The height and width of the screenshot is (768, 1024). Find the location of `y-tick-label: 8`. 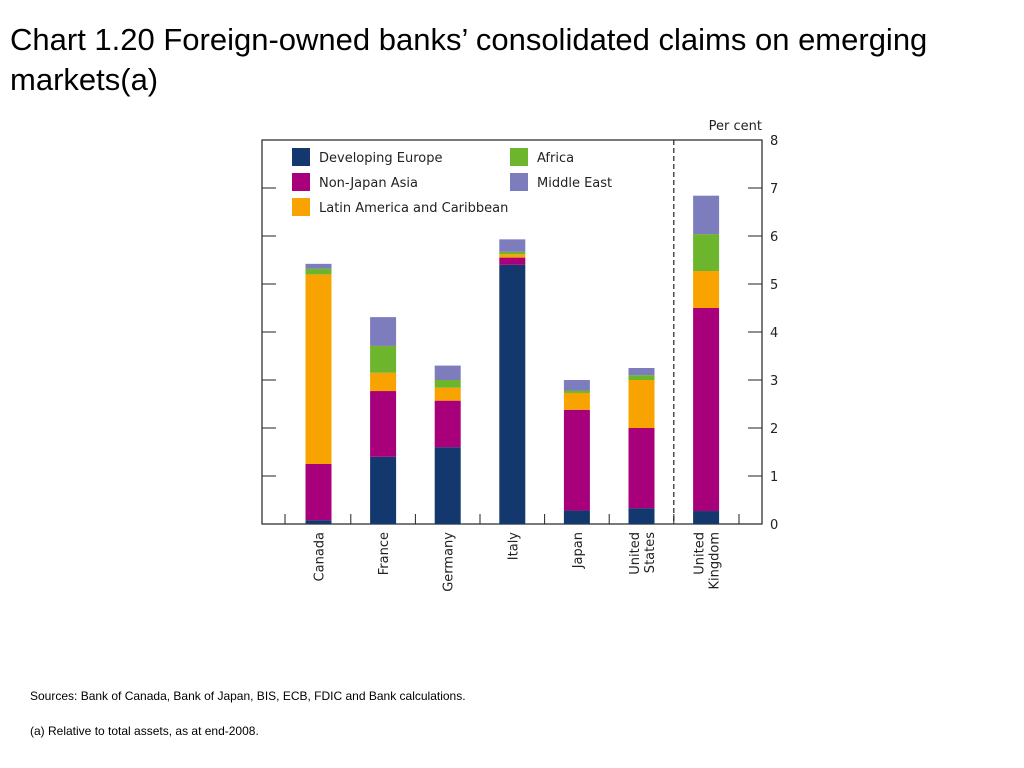

y-tick-label: 8 is located at coordinates (774, 141).